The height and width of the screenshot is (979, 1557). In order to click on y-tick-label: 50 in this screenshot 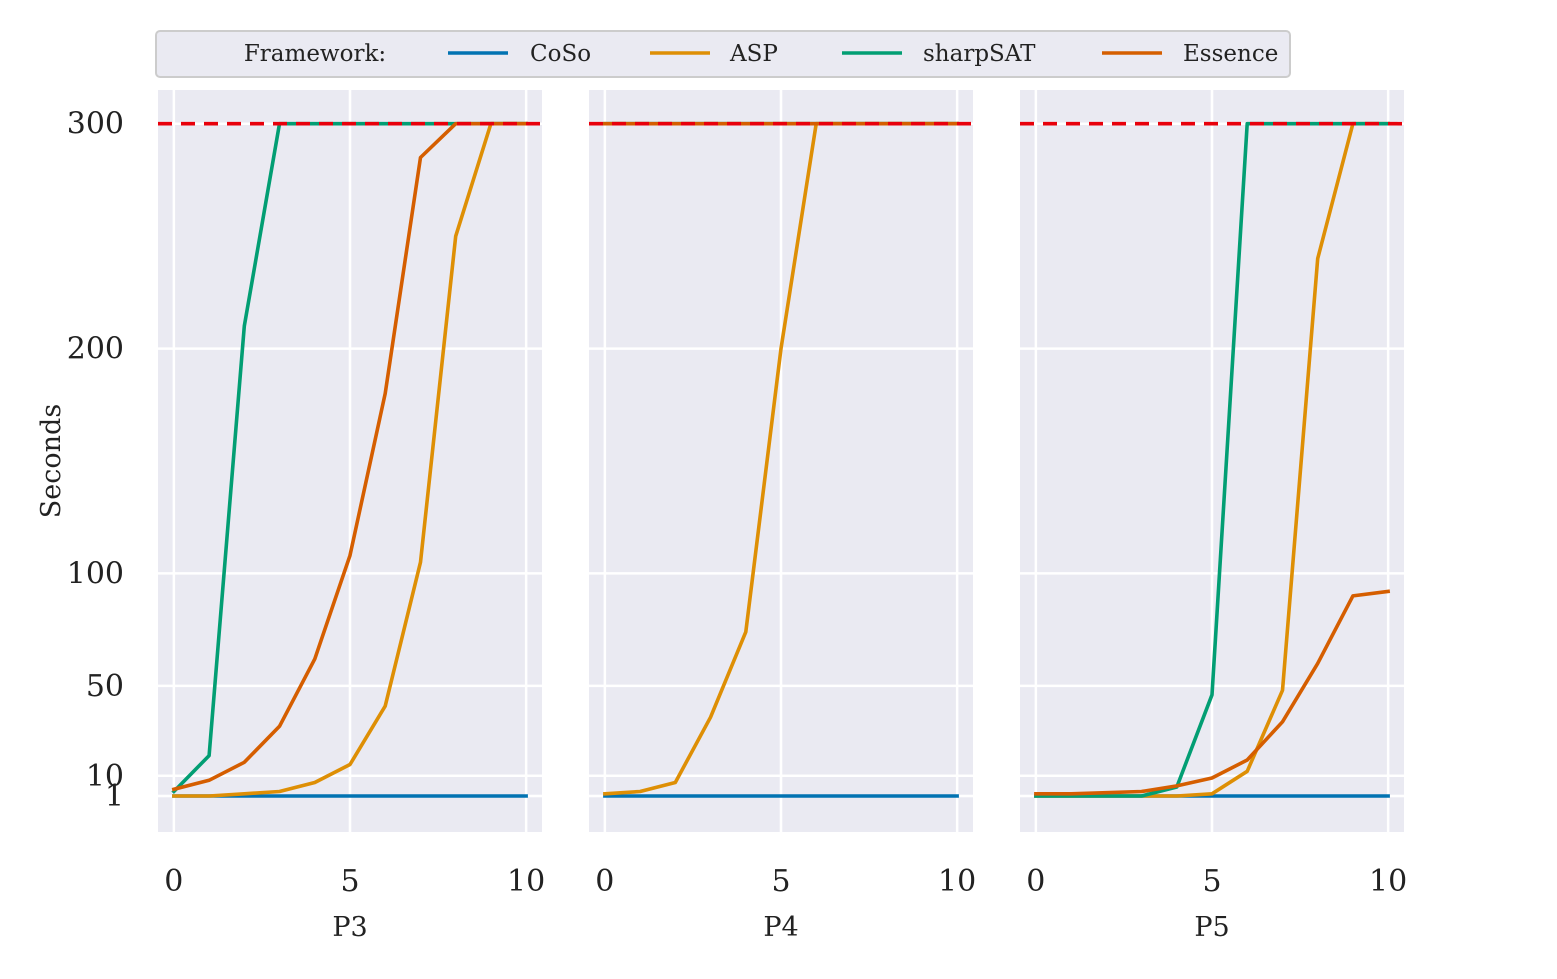, I will do `click(105, 686)`.